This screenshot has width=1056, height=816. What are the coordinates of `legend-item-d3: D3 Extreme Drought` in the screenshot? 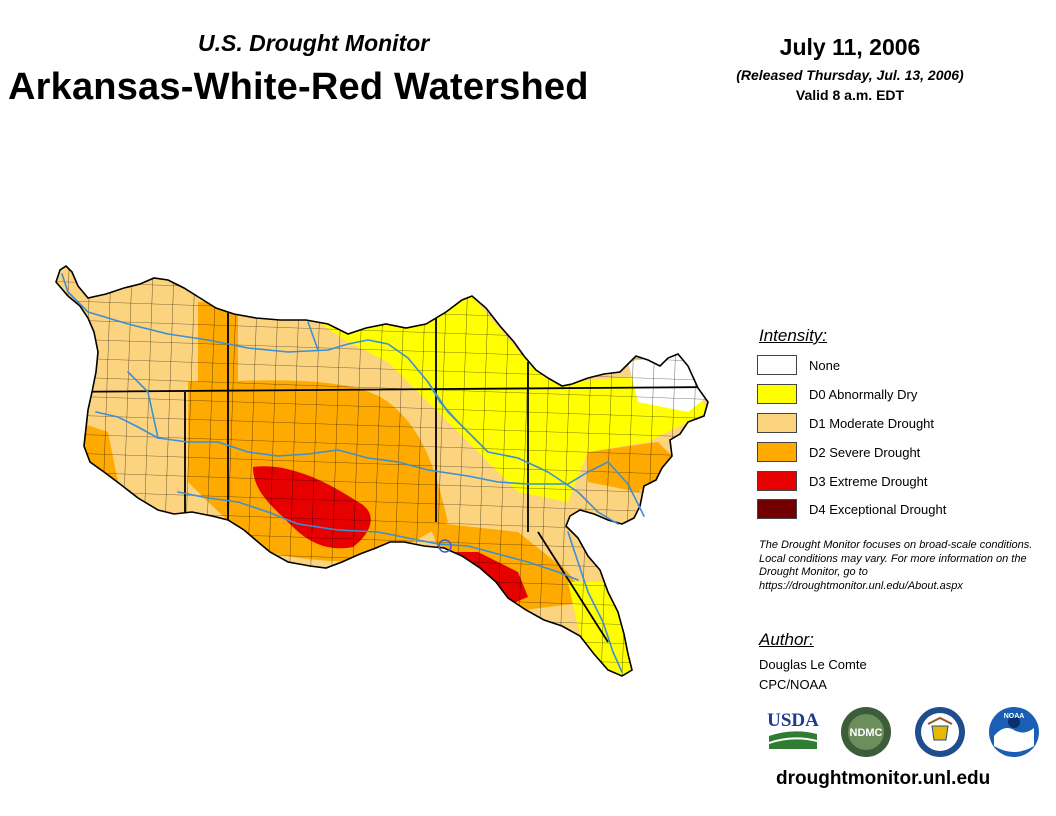 It's located at (842, 481).